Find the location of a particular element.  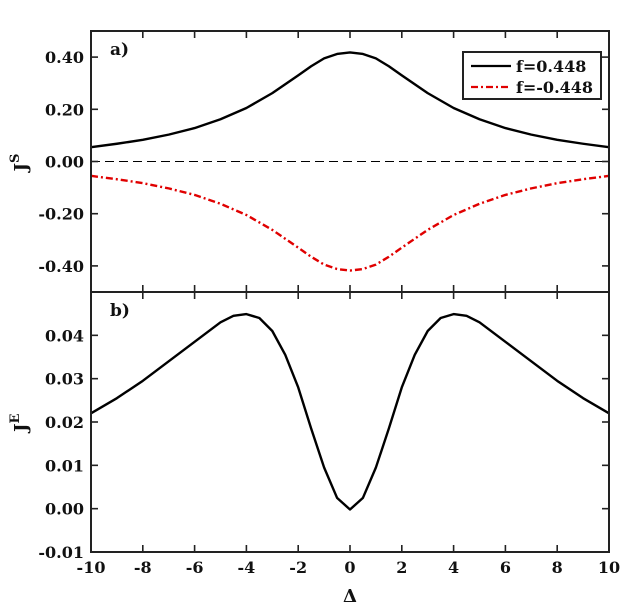

x-tick-label: -2 is located at coordinates (298, 567).